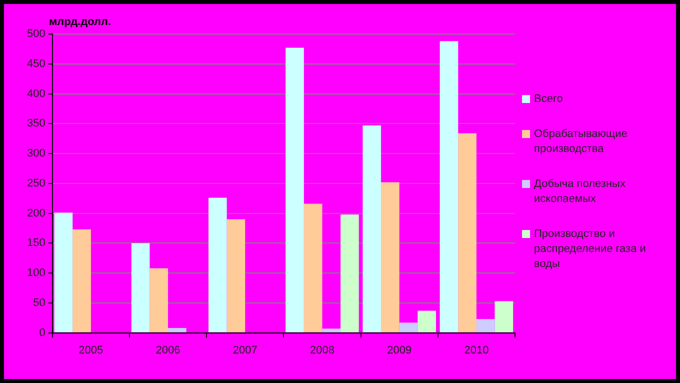 The height and width of the screenshot is (383, 680). What do you see at coordinates (36, 94) in the screenshot?
I see `y-tick-label: 400` at bounding box center [36, 94].